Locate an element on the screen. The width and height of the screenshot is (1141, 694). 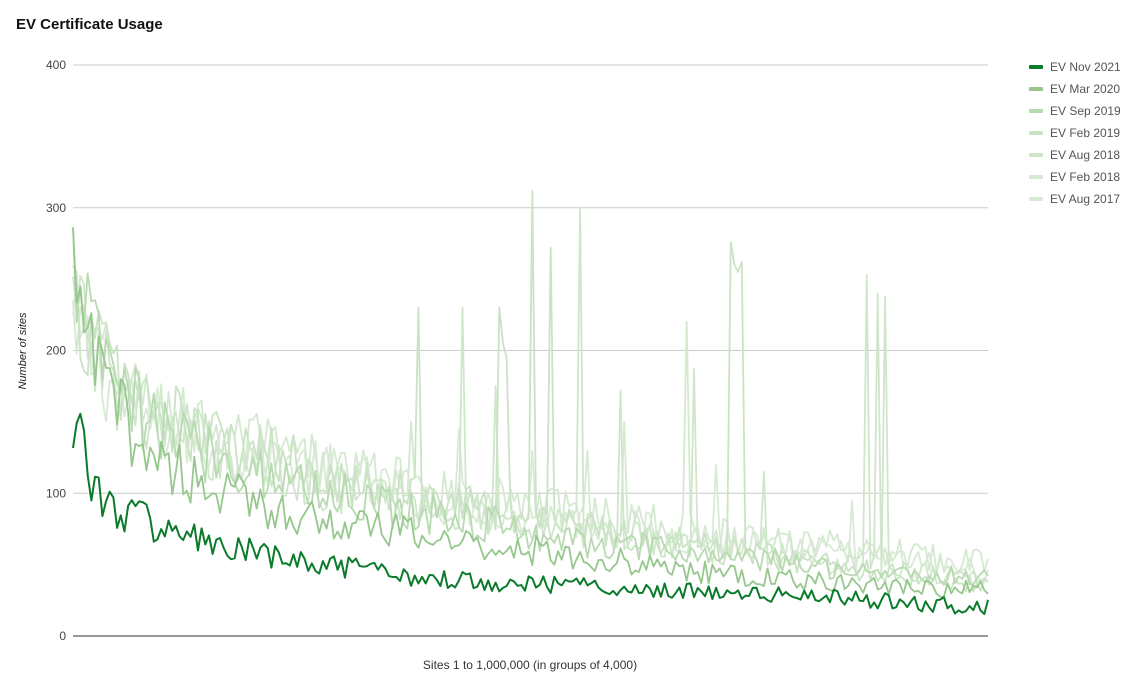
y-tick-label: 300 is located at coordinates (56, 208).